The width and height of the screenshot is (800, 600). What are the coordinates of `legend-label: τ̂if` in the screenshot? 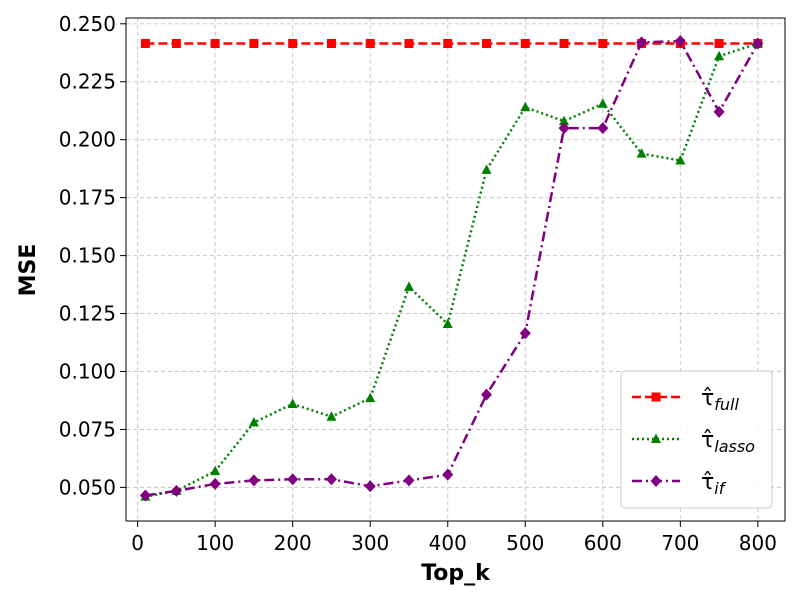 It's located at (714, 484).